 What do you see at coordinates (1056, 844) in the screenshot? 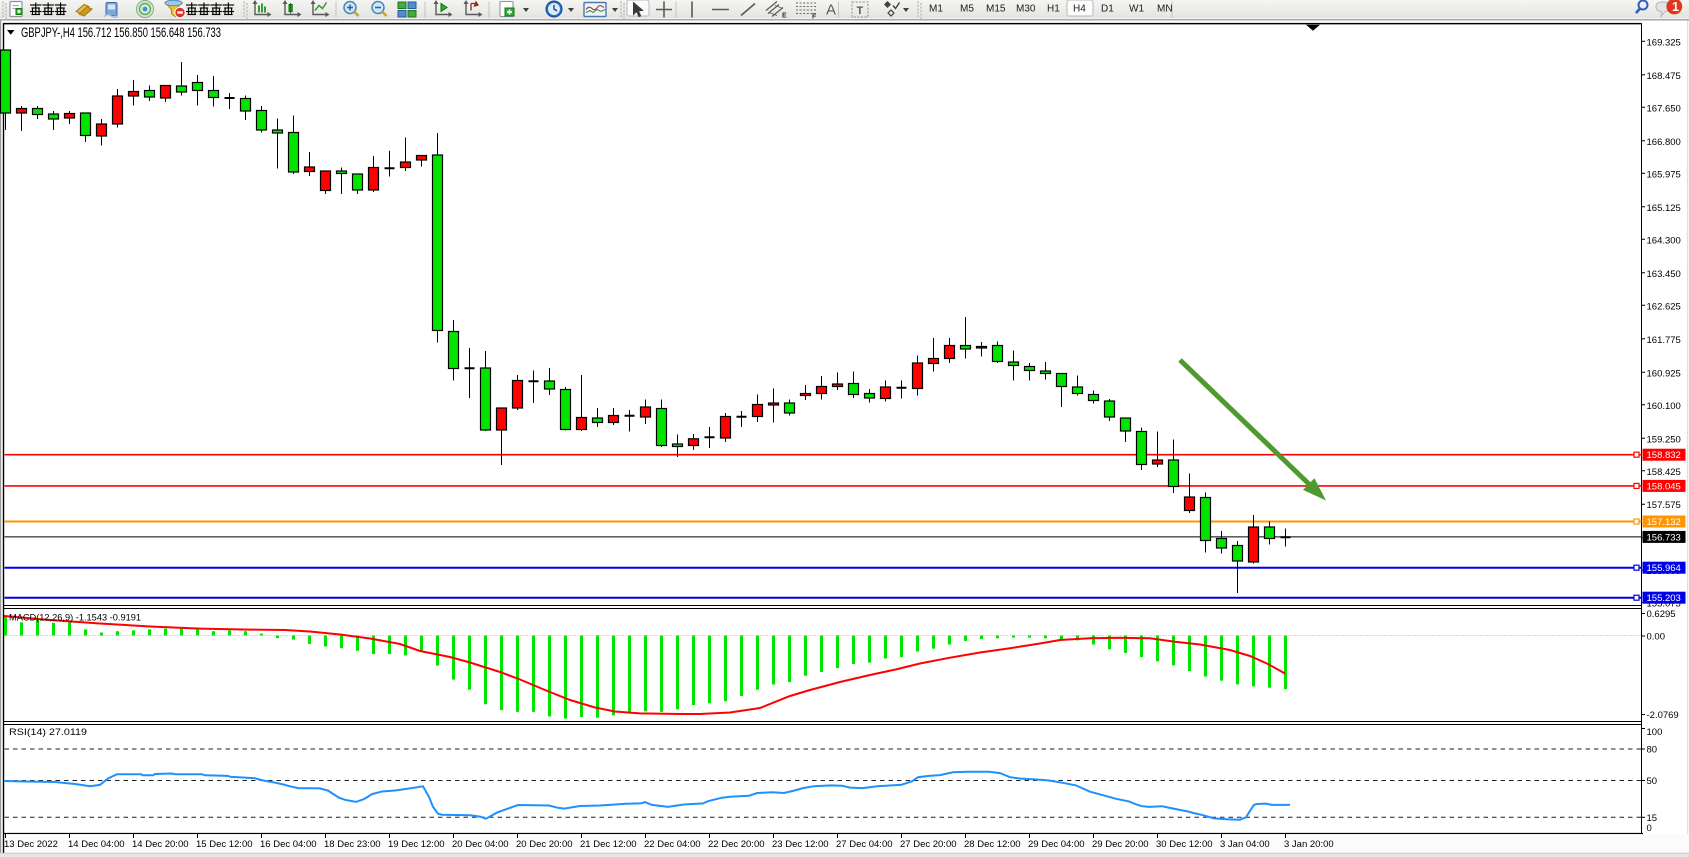
I see `svg-text: 29 Dec 04:00` at bounding box center [1056, 844].